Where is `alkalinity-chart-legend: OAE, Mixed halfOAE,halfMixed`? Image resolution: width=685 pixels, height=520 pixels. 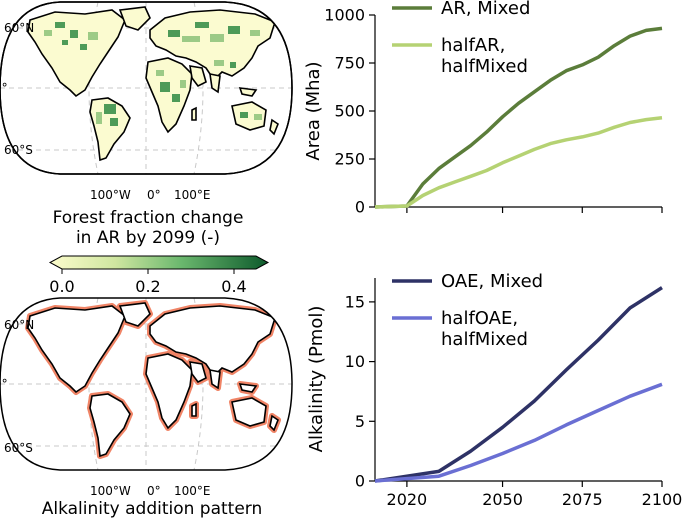
alkalinity-chart-legend: OAE, Mixed halfOAE,halfMixed is located at coordinates (467, 310).